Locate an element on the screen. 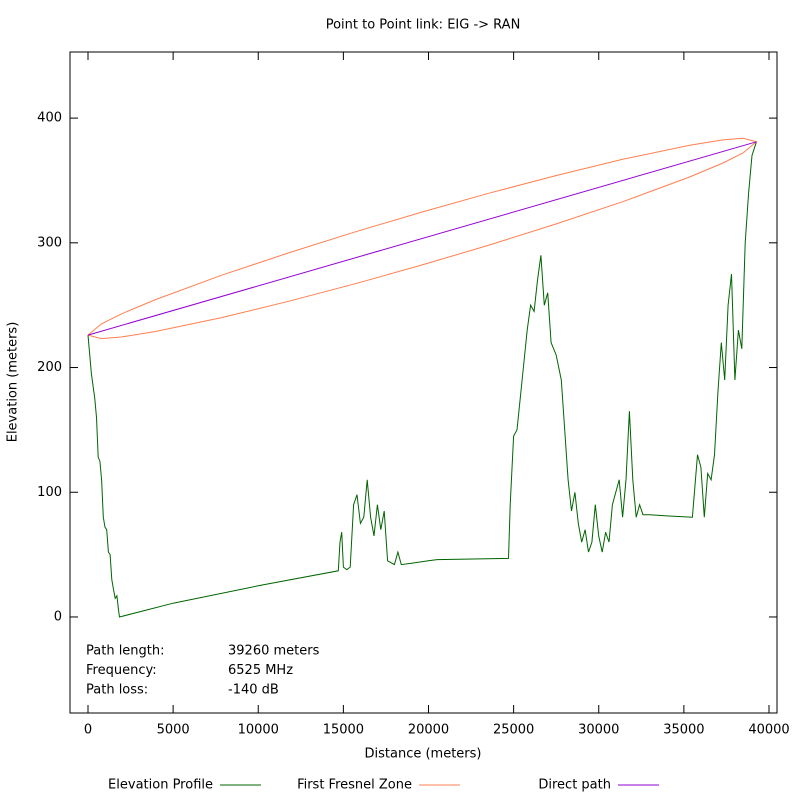  x-tick-label: 15000 is located at coordinates (343, 730).